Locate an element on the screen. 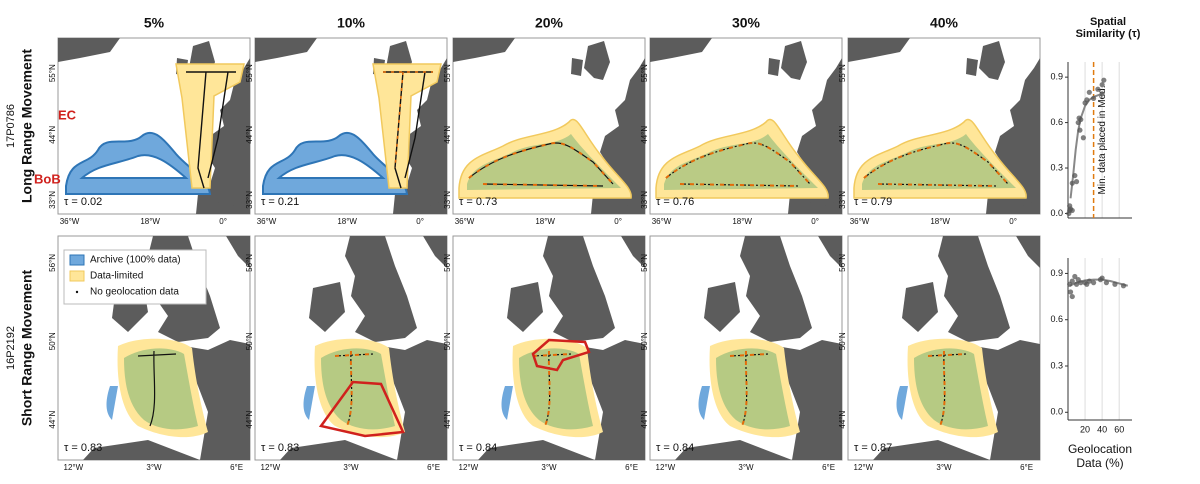  map-panel: τ = 0.76 36°W 18°W 0° 33°N 44°N 55°N is located at coordinates (741, 131).